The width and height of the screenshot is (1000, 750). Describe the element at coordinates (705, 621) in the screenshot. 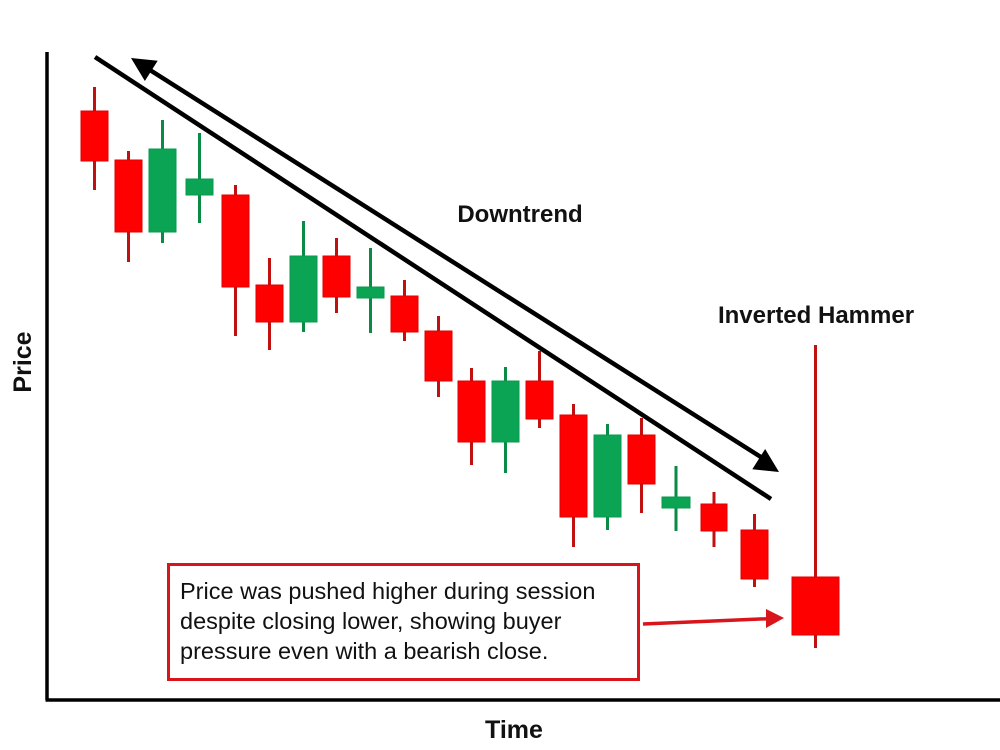

I see `callout-arrow-shaft` at that location.